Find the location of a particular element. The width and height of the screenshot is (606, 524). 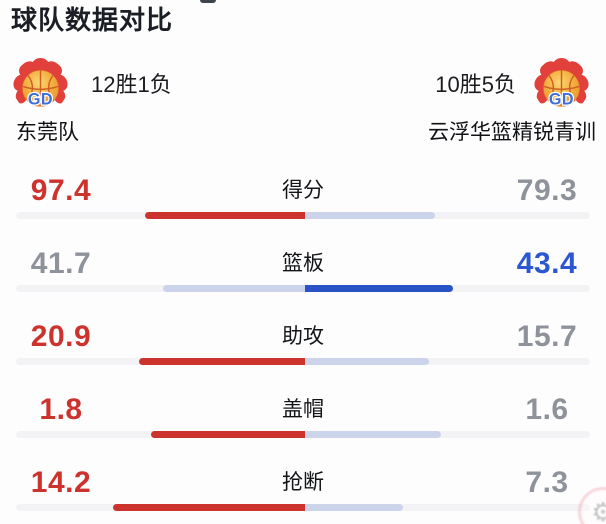

stat-value-left: 1.8 is located at coordinates (61, 409).